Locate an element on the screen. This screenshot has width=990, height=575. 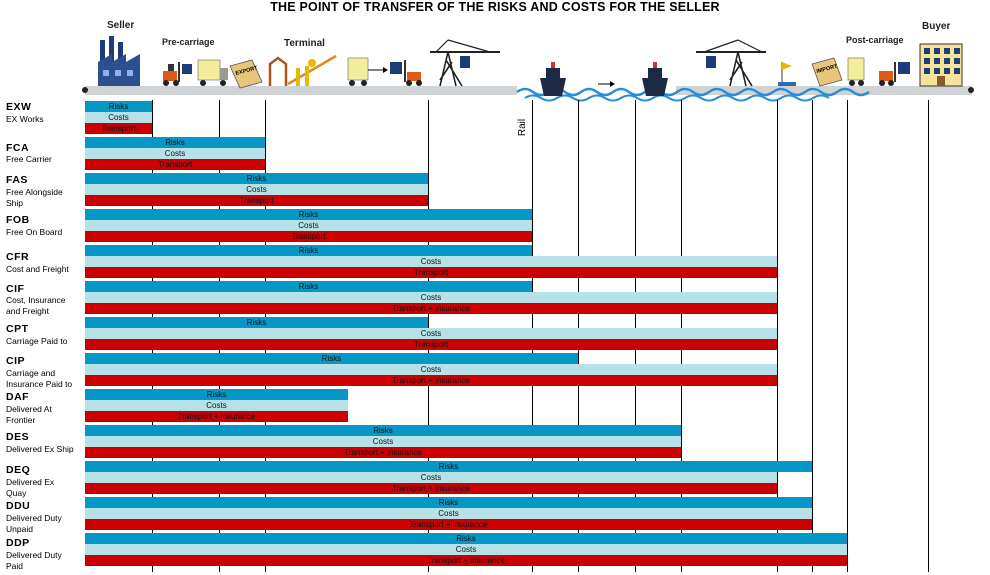
transport-bar-cpt: Transport is located at coordinates (431, 344).